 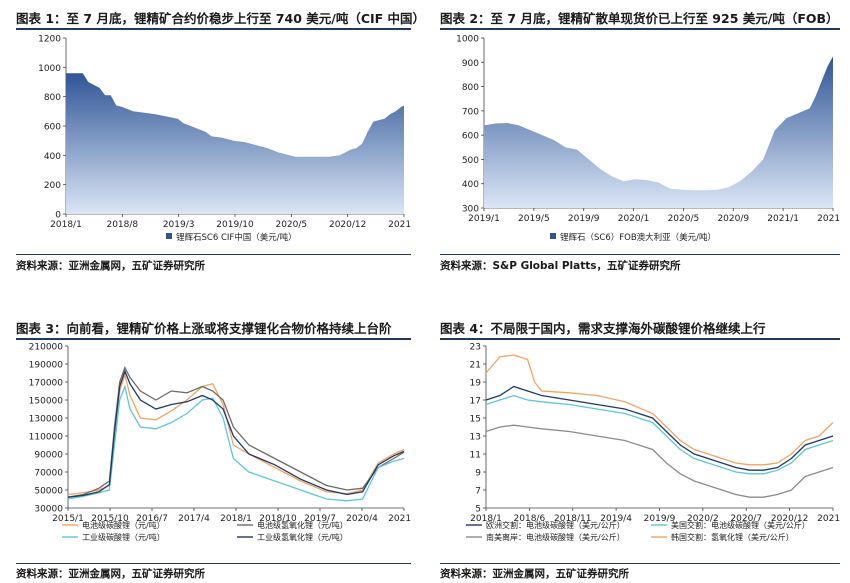 I want to click on chart-4-title: 图表 4：不局限于国内，需求支撑海外碳酸锂价格继续上行, so click(x=603, y=328).